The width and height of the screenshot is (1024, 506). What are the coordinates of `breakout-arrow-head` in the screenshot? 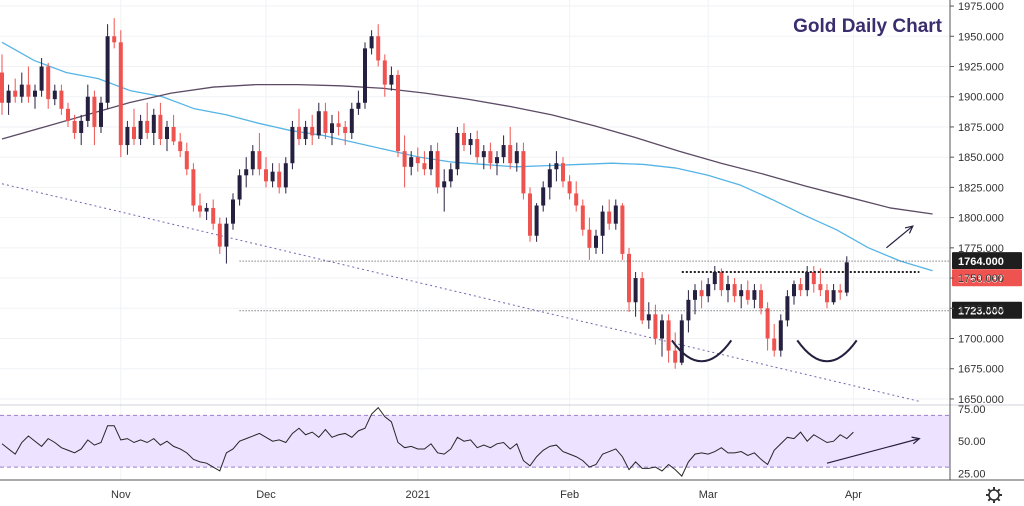 It's located at (909, 229).